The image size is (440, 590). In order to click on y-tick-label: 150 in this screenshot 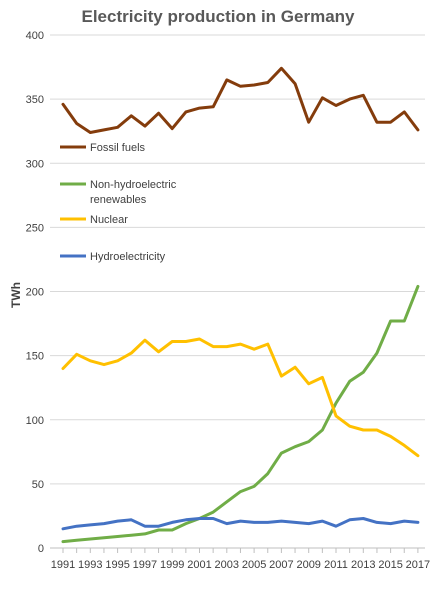, I will do `click(35, 357)`.